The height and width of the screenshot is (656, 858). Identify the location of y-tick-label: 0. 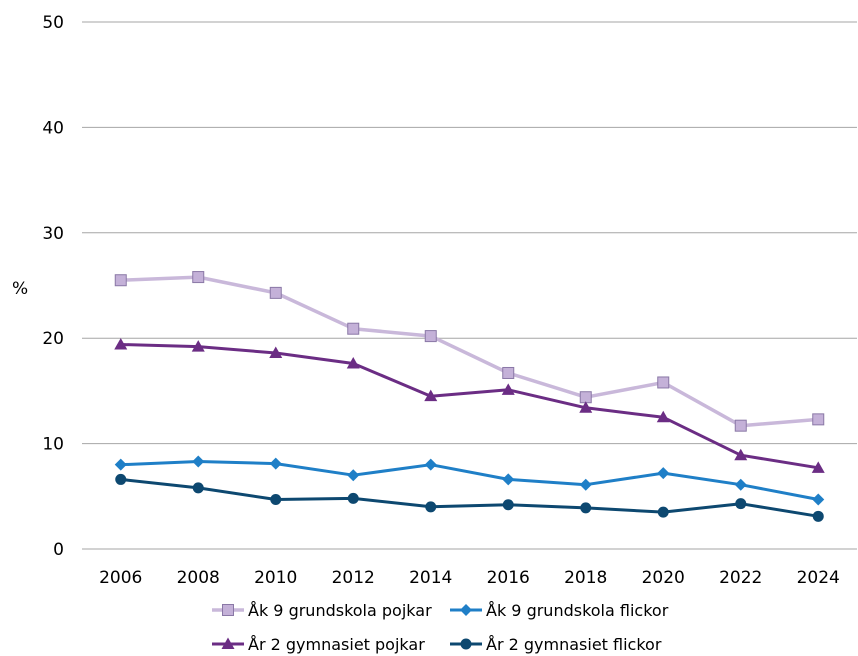
(58, 550).